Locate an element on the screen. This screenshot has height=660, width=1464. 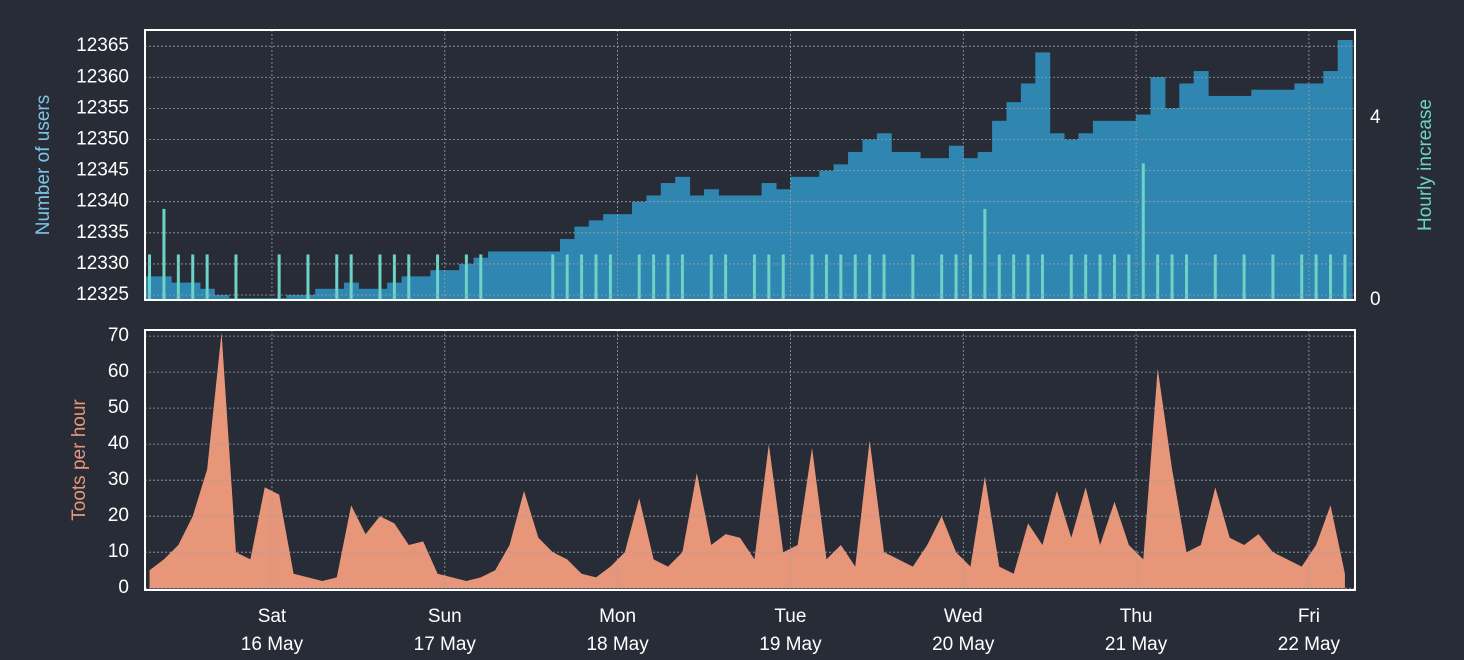
x-tick-label: 16 May is located at coordinates (272, 644).